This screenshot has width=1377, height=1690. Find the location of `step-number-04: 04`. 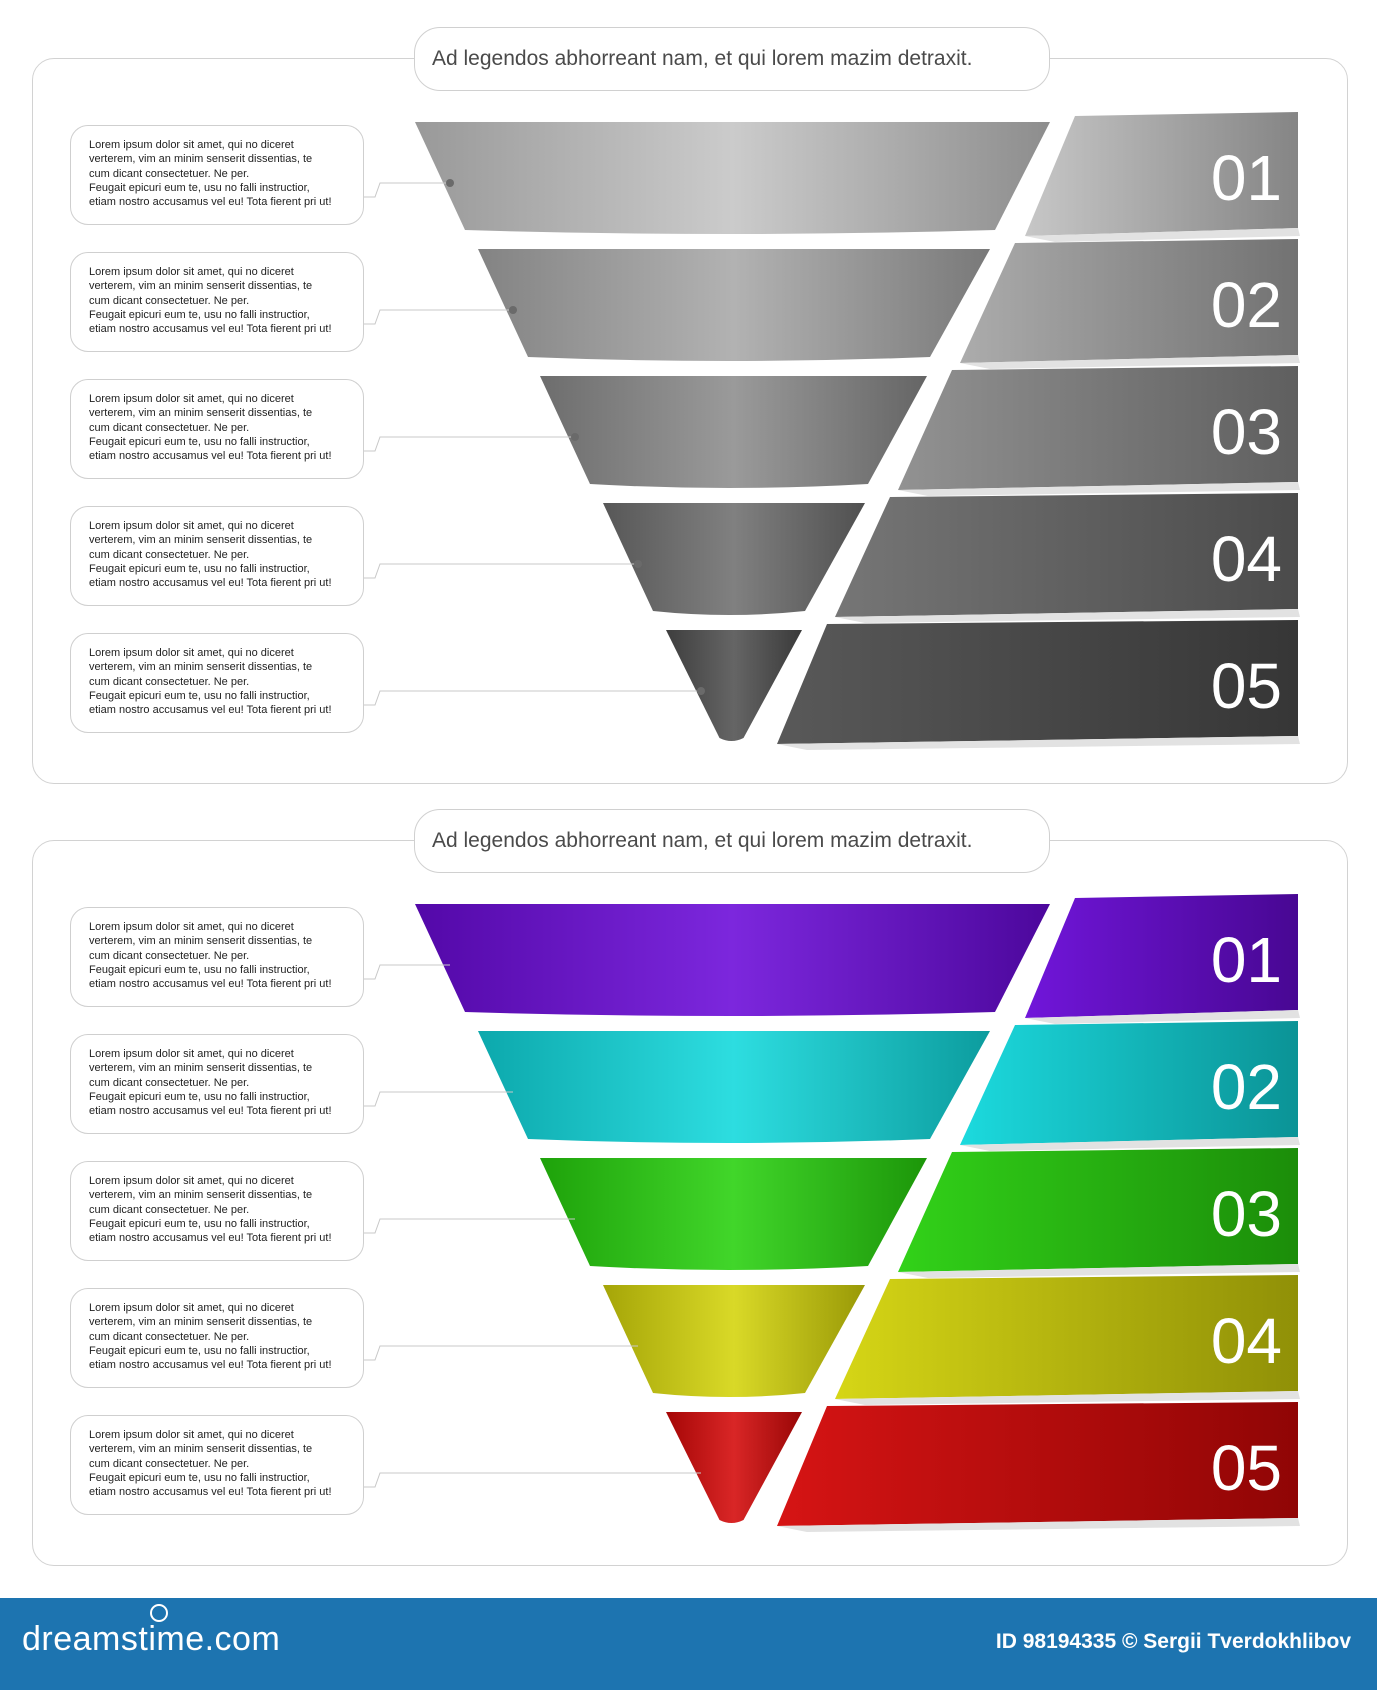

step-number-04: 04 is located at coordinates (1246, 1341).